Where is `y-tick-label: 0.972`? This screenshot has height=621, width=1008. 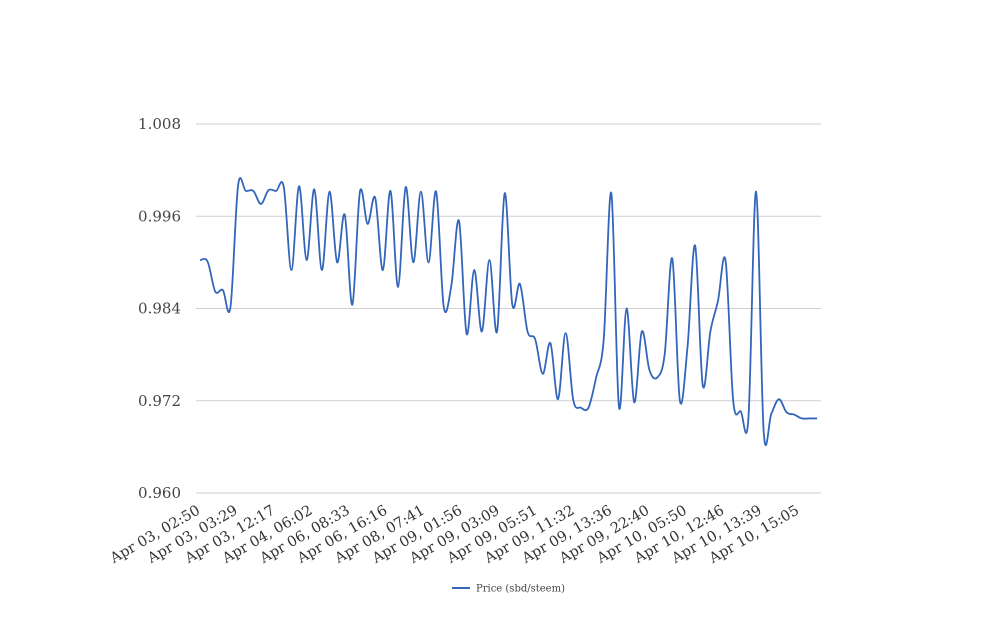
y-tick-label: 0.972 is located at coordinates (159, 401).